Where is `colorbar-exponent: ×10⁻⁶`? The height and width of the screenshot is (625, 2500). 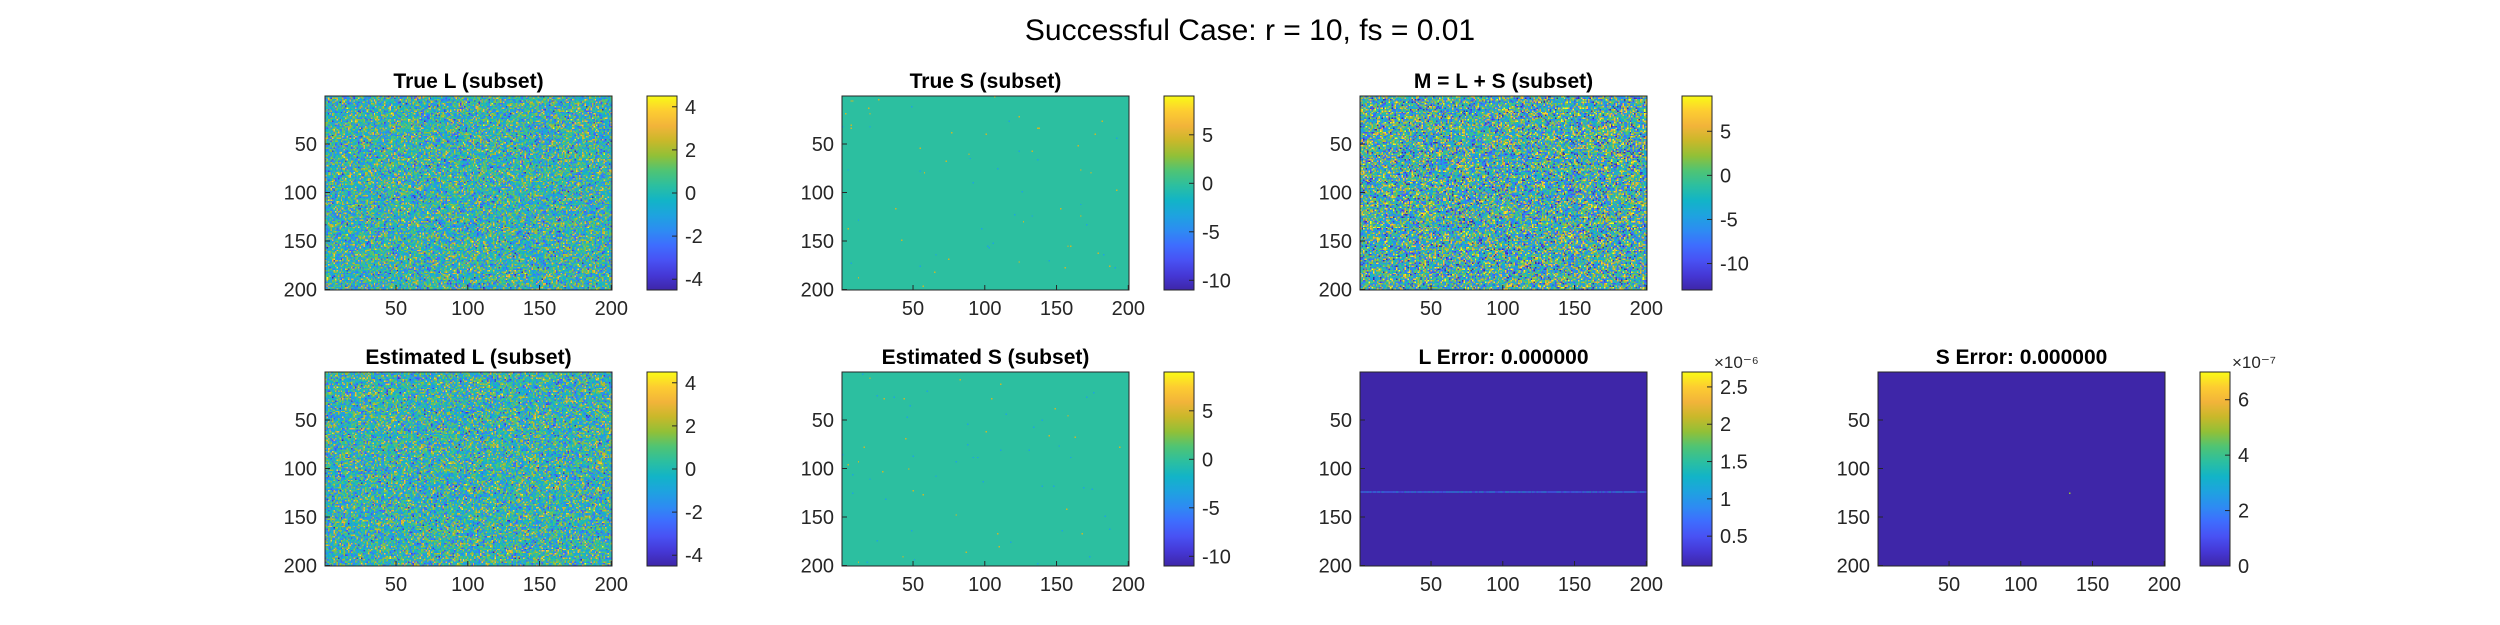 colorbar-exponent: ×10⁻⁶ is located at coordinates (1736, 362).